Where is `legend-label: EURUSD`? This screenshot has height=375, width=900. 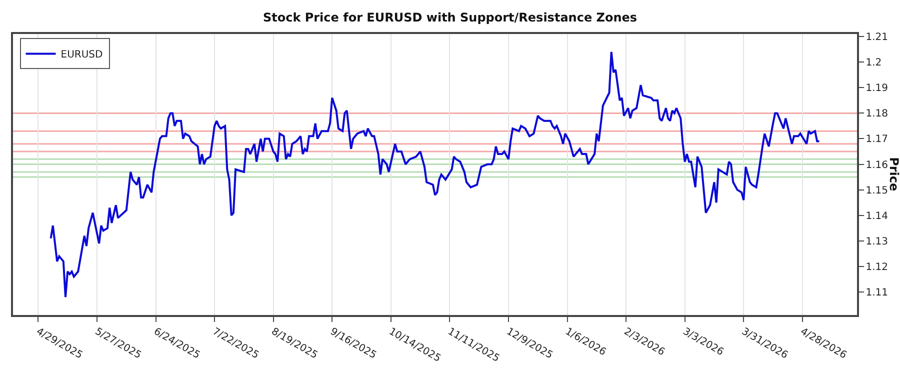
legend-label: EURUSD is located at coordinates (82, 55).